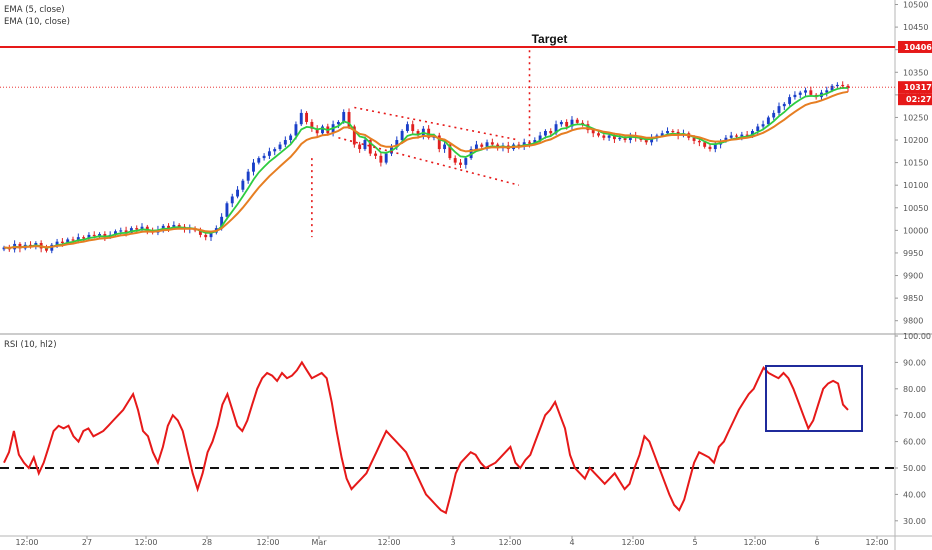 The image size is (932, 550). What do you see at coordinates (207, 542) in the screenshot?
I see `time-tick-label: 28` at bounding box center [207, 542].